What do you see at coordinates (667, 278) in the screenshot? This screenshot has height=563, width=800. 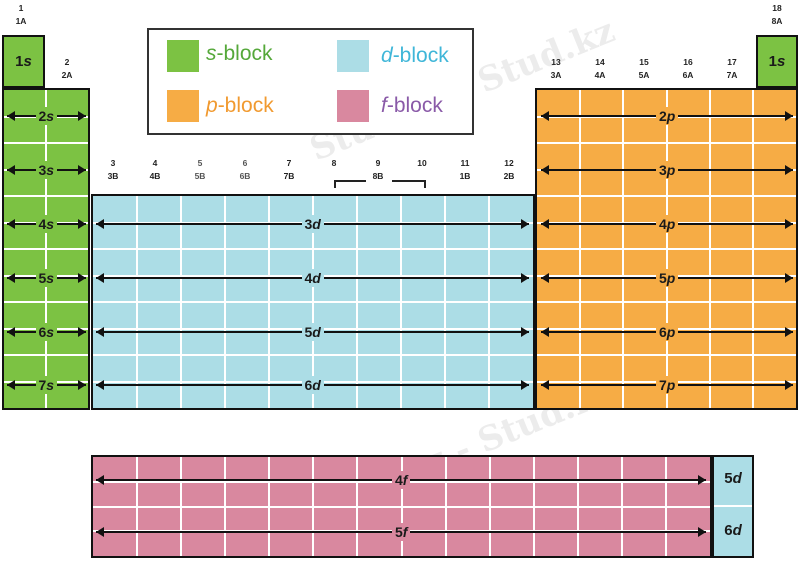 I see `p-row-5-label: 5p` at bounding box center [667, 278].